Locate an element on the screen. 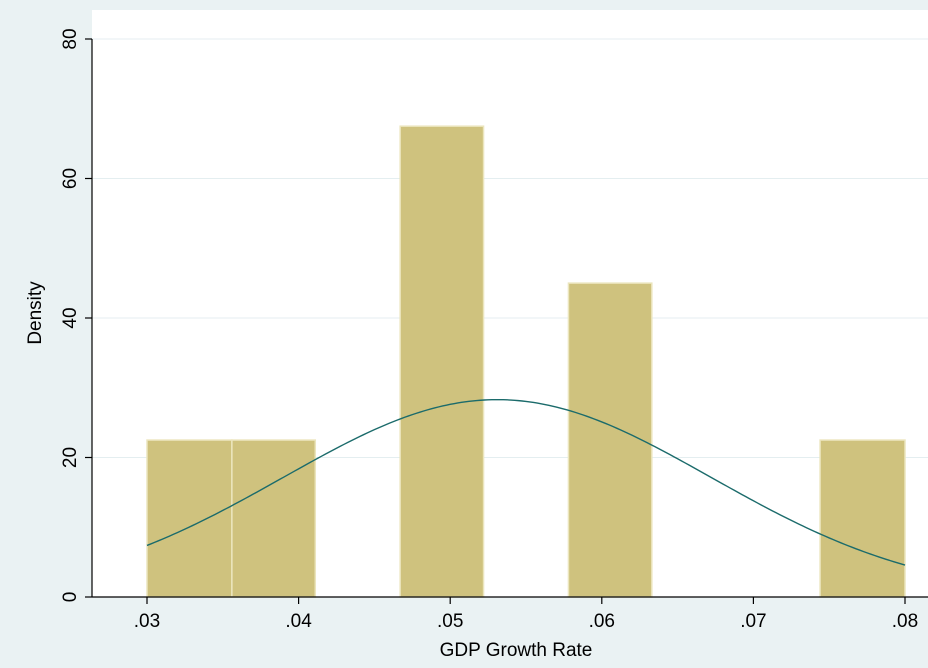 The image size is (928, 668). y-tick-label: 0 is located at coordinates (70, 597).